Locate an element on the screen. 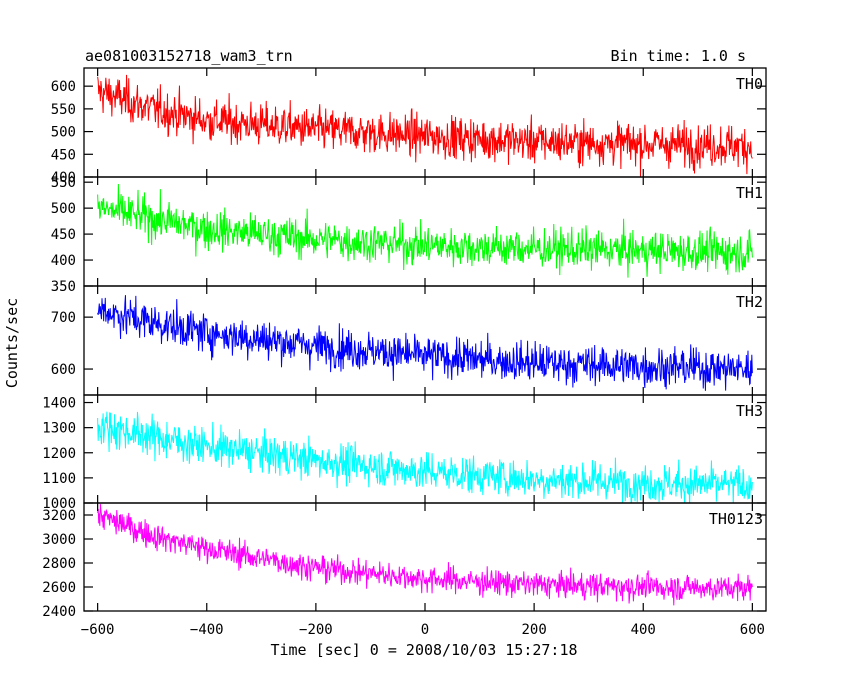 Image resolution: width=850 pixels, height=680 pixels. series-line-th0 is located at coordinates (425, 125).